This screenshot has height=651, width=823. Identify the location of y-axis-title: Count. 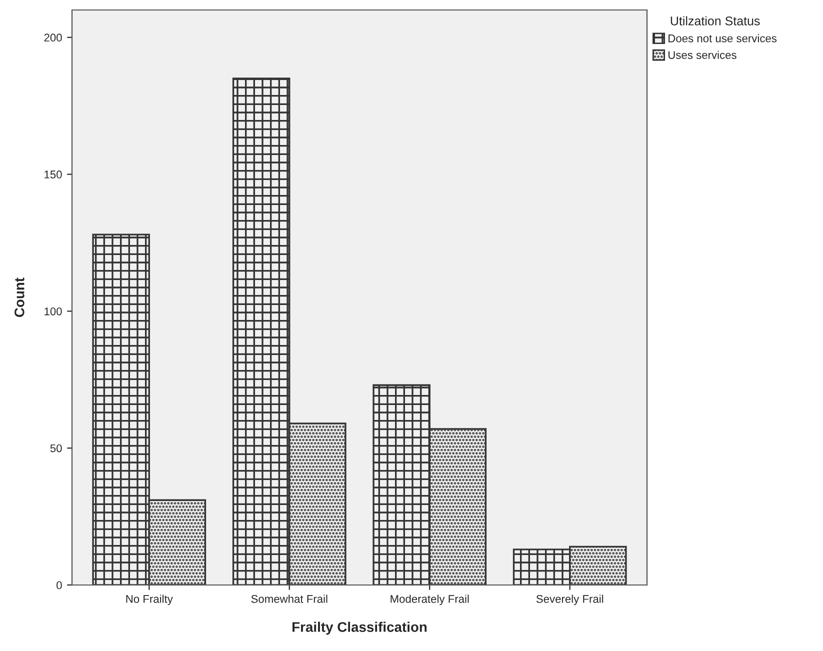
(19, 297).